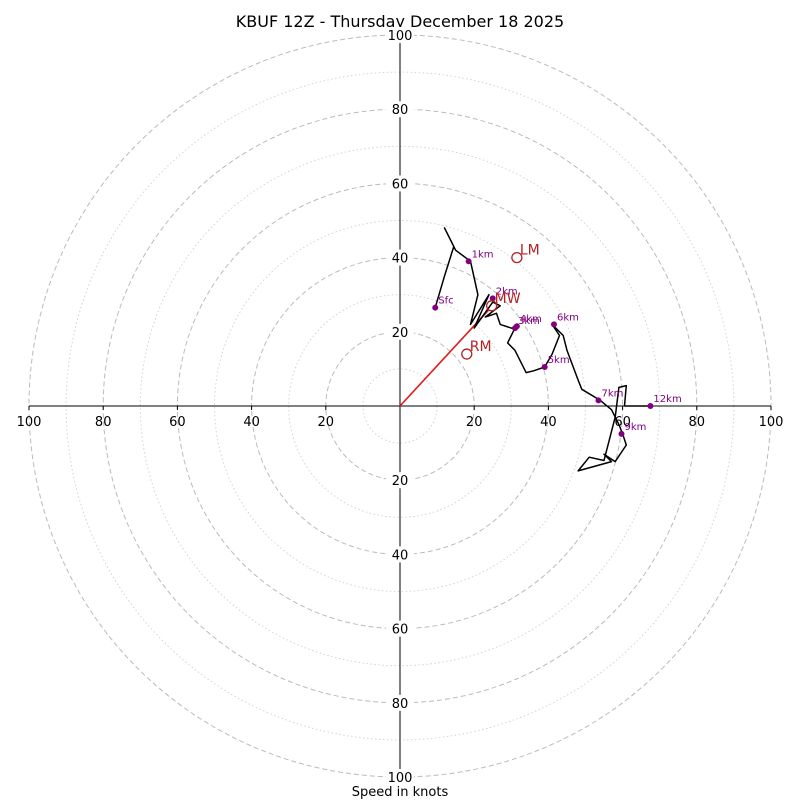 This screenshot has height=800, width=800. What do you see at coordinates (508, 299) in the screenshot?
I see `storm-motion-label-MW: MW` at bounding box center [508, 299].